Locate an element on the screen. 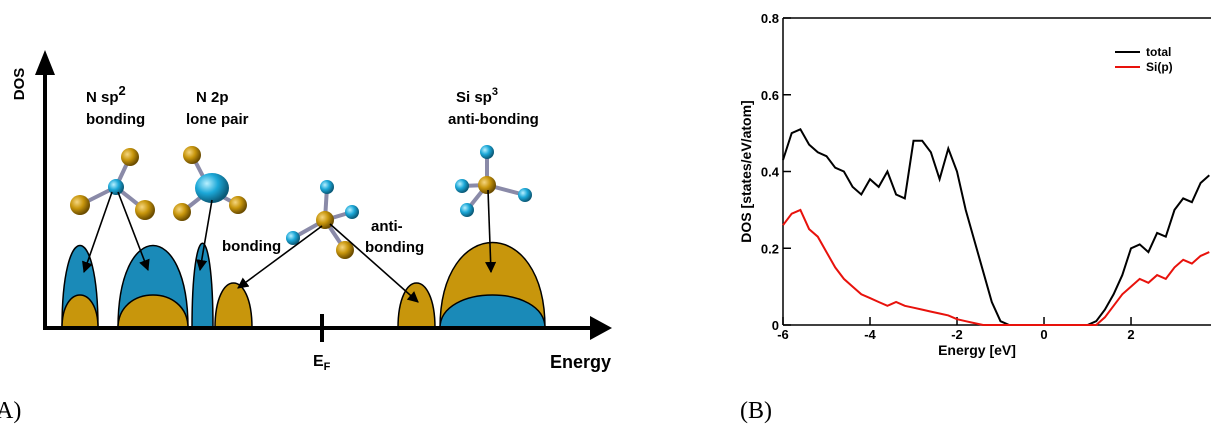  subscript: F is located at coordinates (327, 367).